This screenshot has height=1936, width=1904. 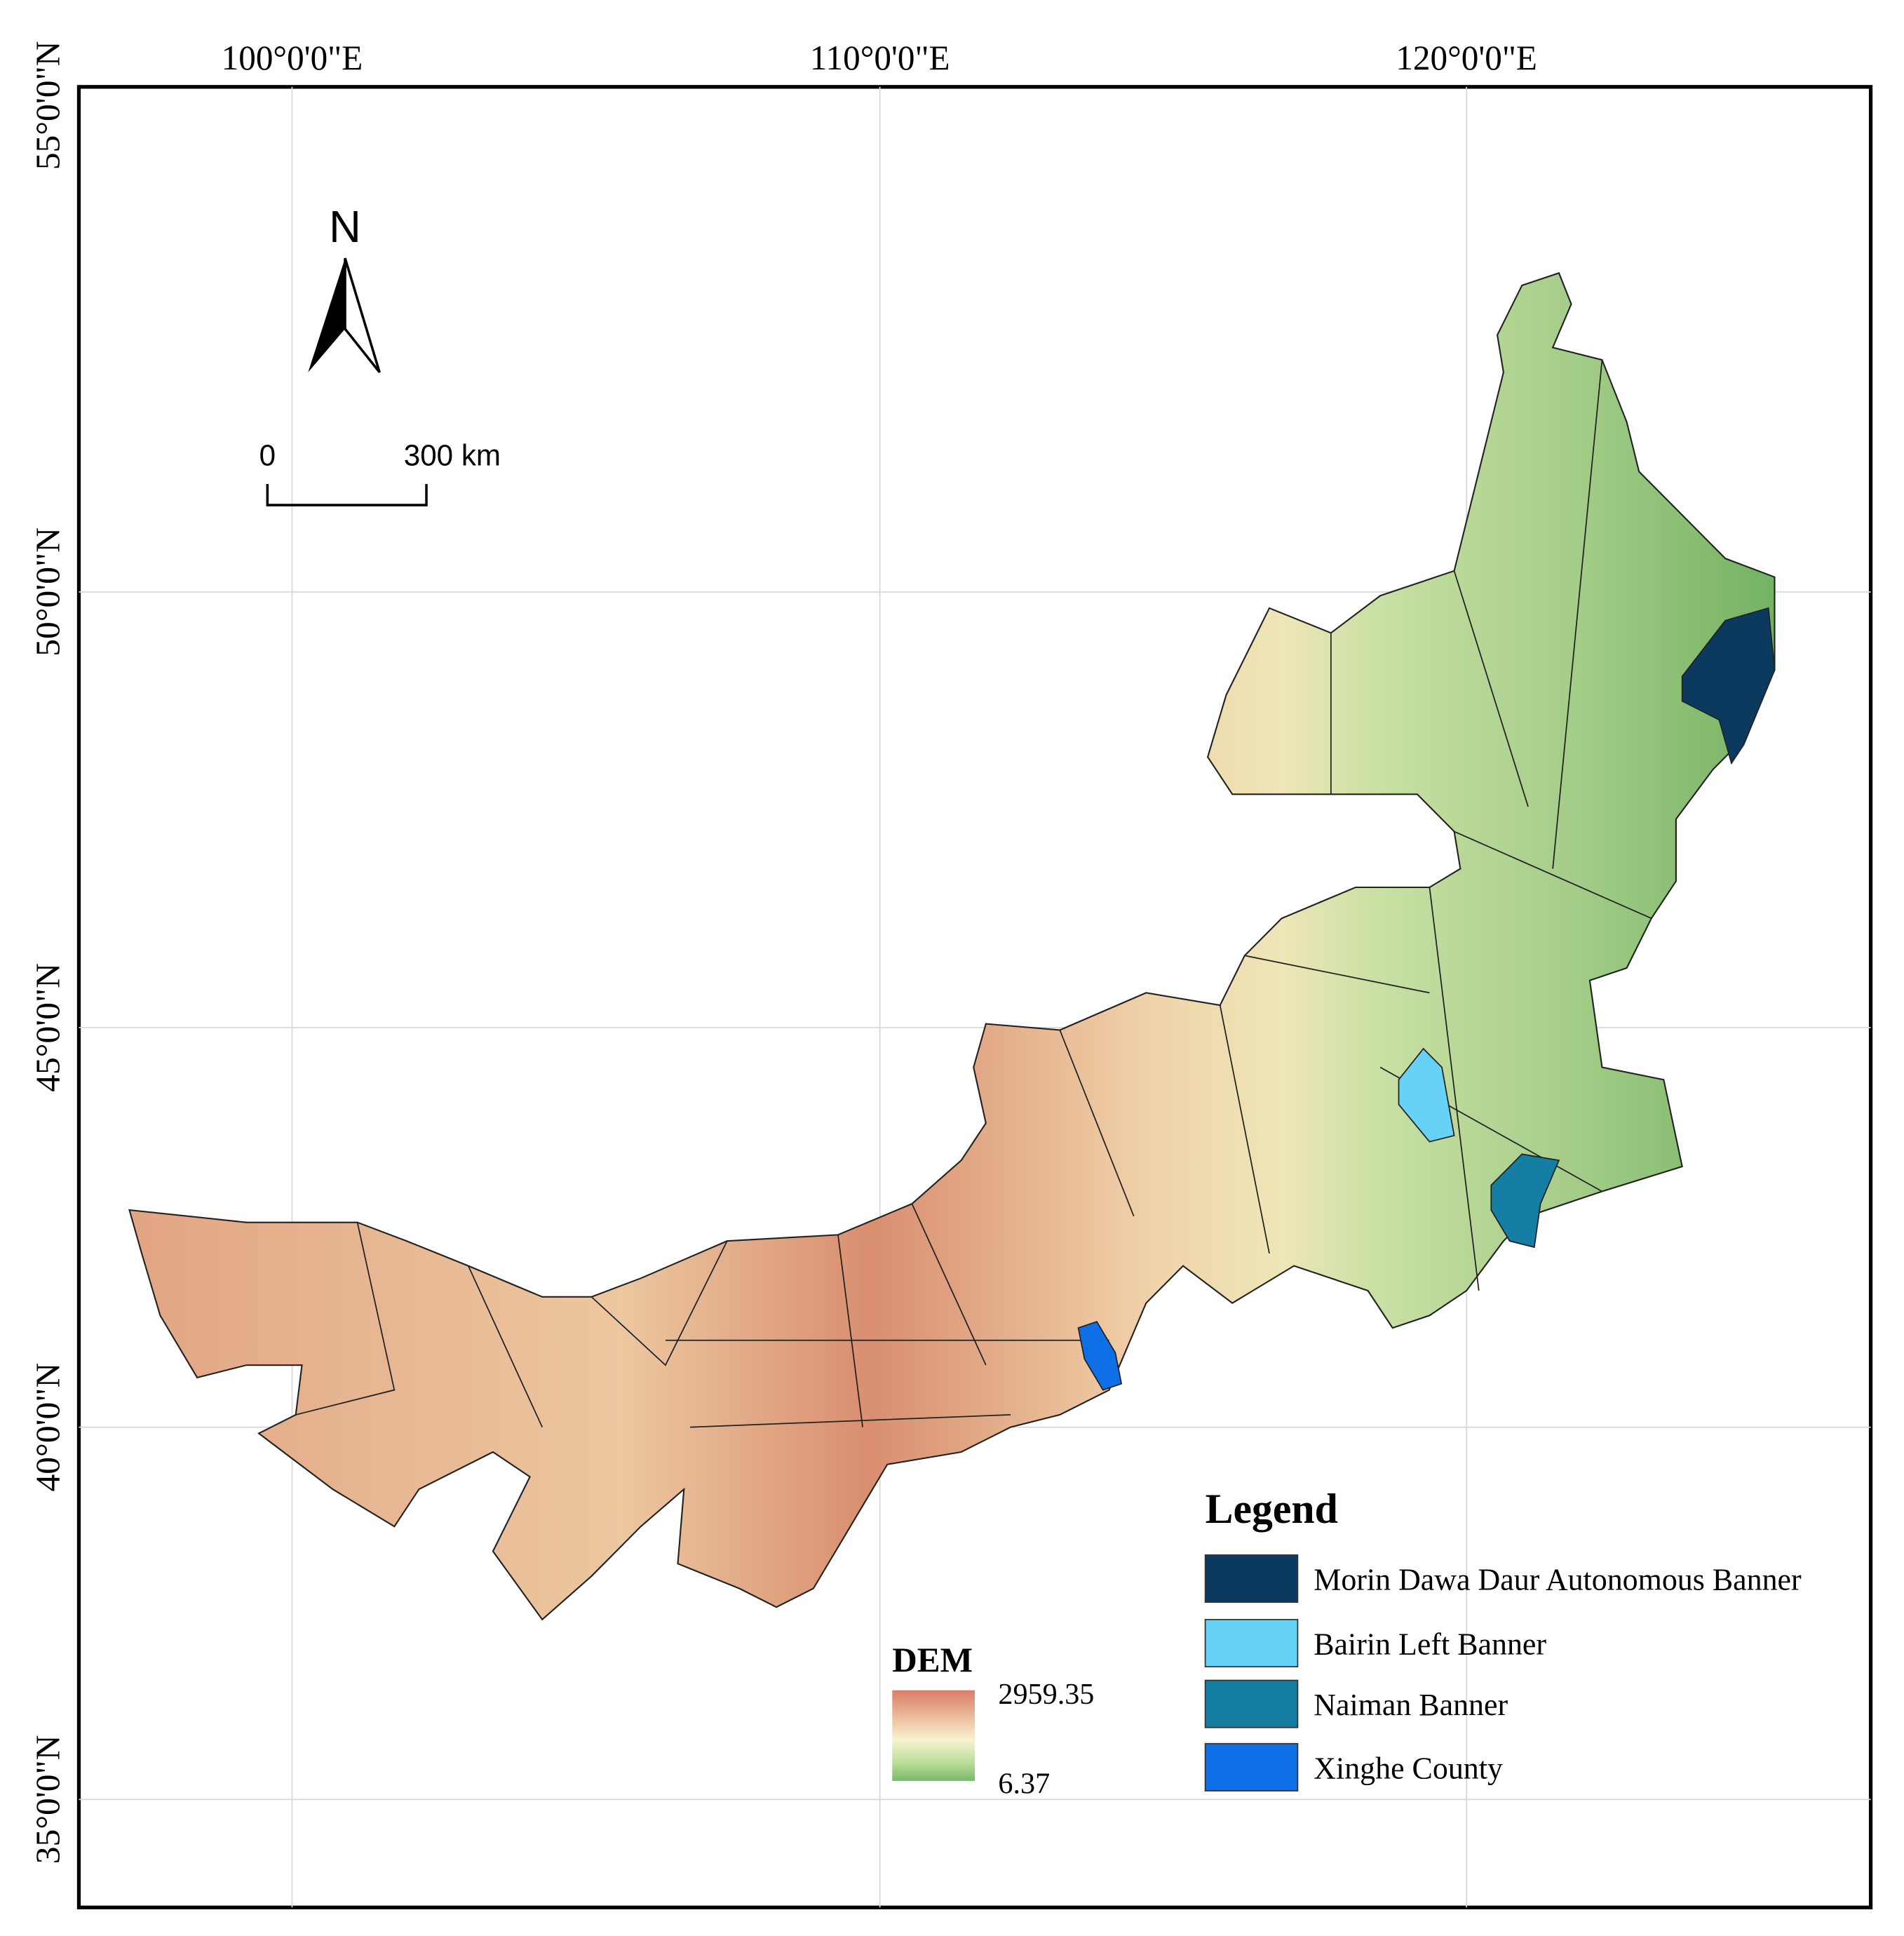 What do you see at coordinates (47, 105) in the screenshot?
I see `lat-label: 55°0'0"N` at bounding box center [47, 105].